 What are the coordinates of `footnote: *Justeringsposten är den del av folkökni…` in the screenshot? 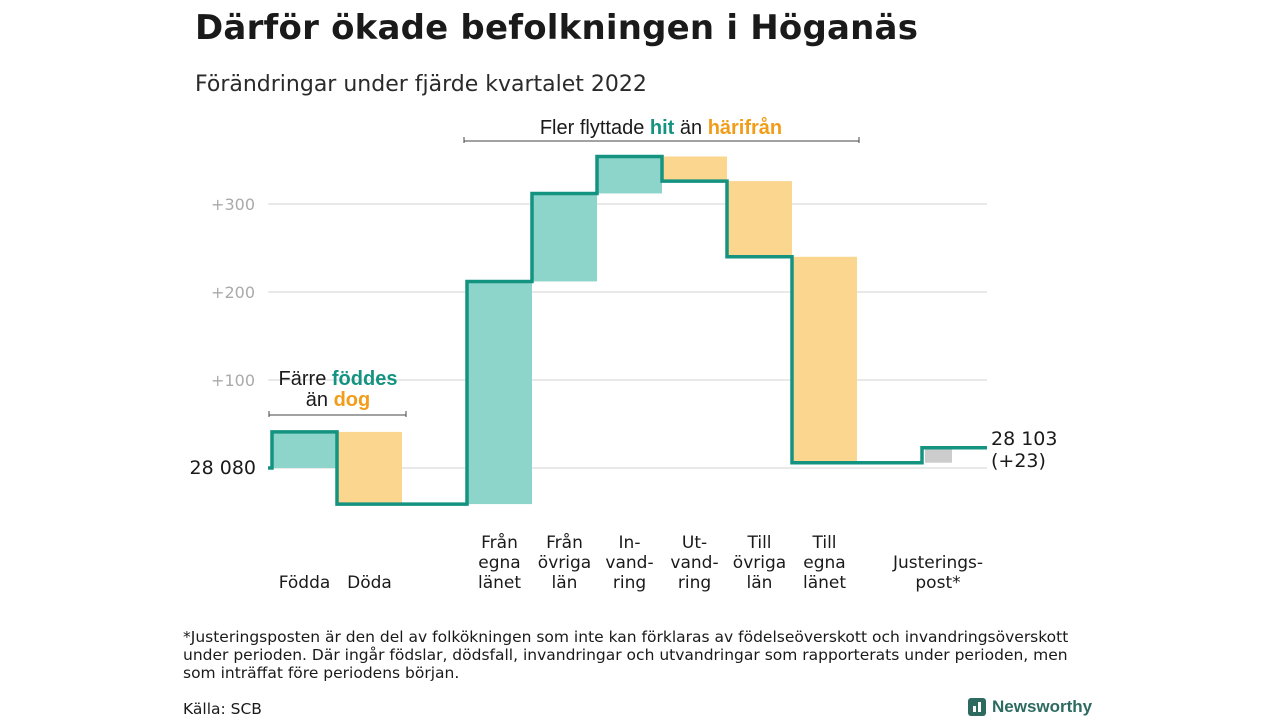 It's located at (626, 655).